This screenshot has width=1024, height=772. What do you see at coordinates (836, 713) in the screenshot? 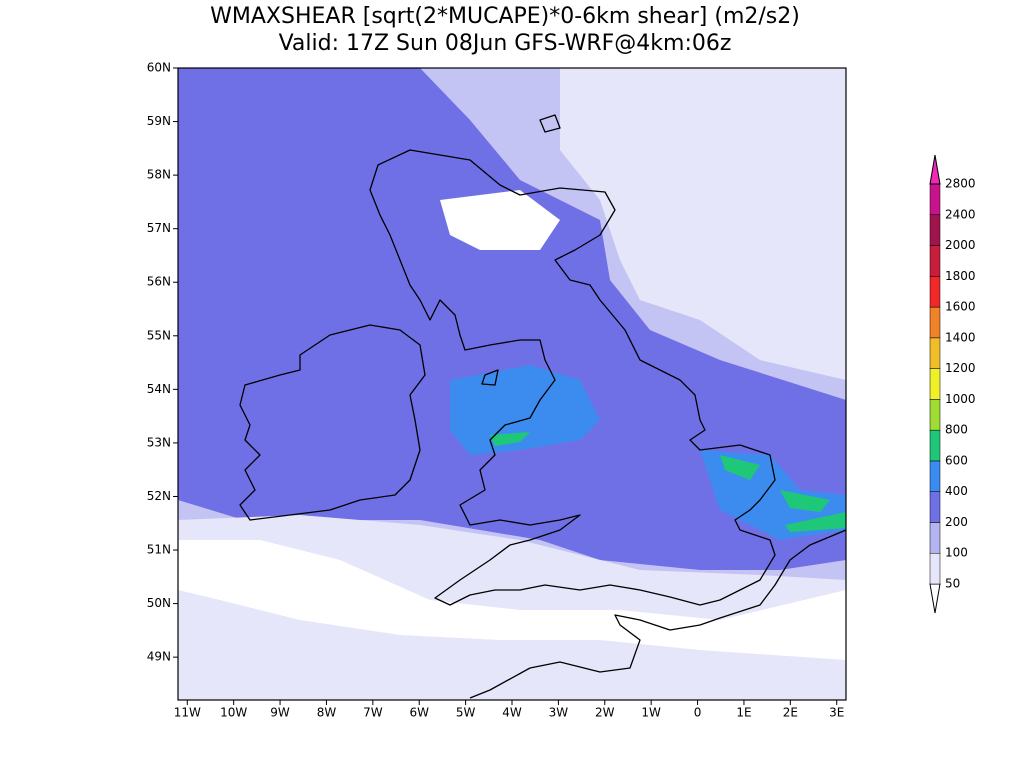
I see `lon-tick-label: 3E` at bounding box center [836, 713].